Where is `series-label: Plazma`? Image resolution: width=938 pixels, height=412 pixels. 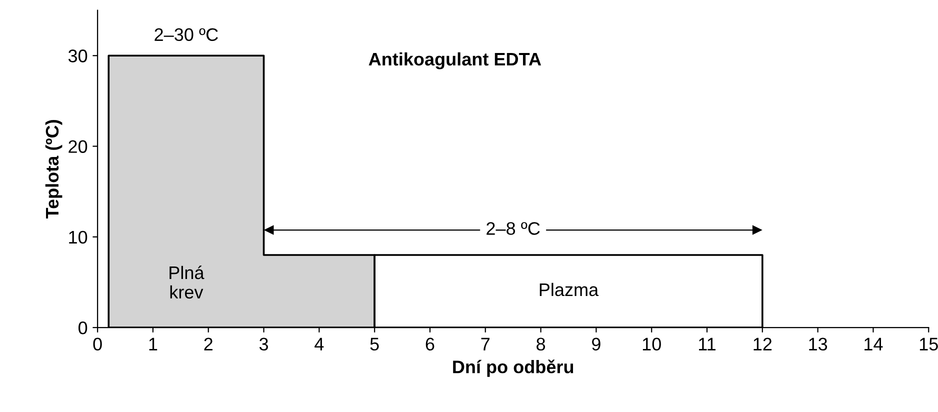
series-label: Plazma is located at coordinates (569, 289).